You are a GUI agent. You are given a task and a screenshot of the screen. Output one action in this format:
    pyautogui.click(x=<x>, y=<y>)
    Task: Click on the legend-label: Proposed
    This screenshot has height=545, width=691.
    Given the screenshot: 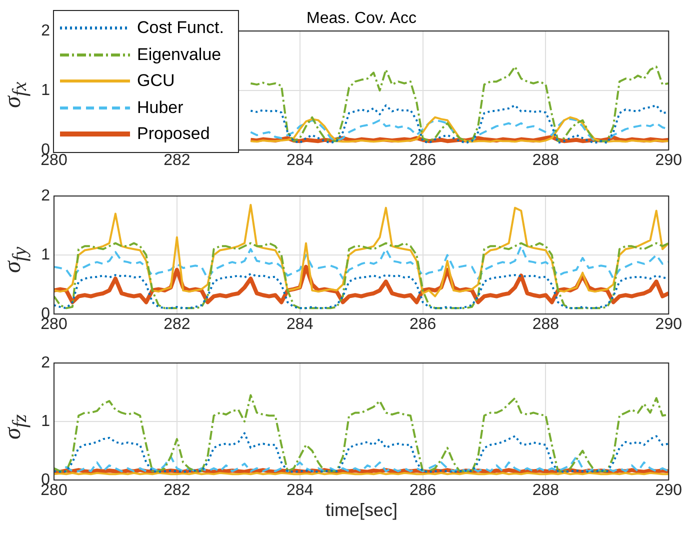 What is the action you would take?
    pyautogui.click(x=173, y=134)
    